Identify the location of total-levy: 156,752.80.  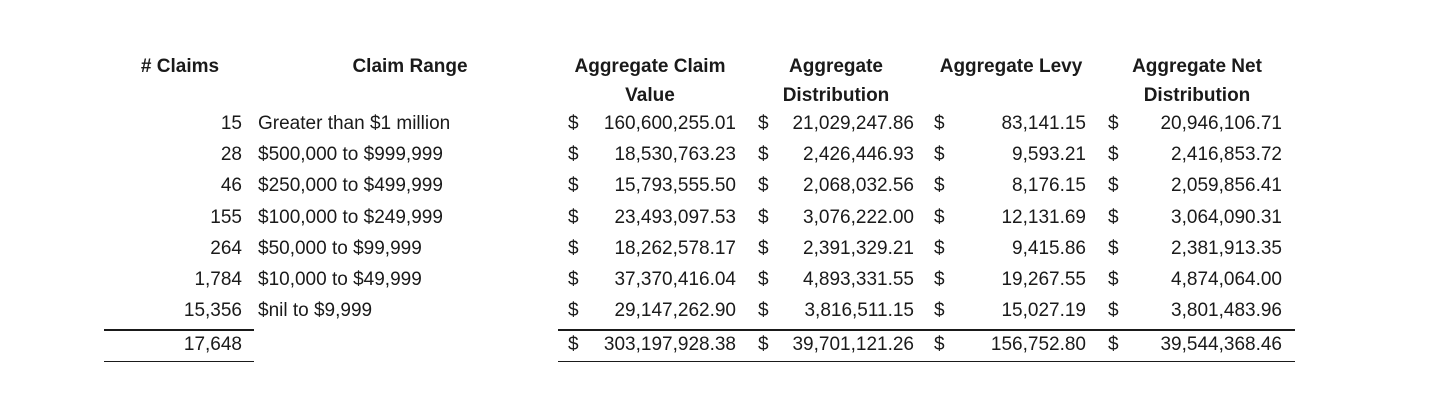
(1038, 344).